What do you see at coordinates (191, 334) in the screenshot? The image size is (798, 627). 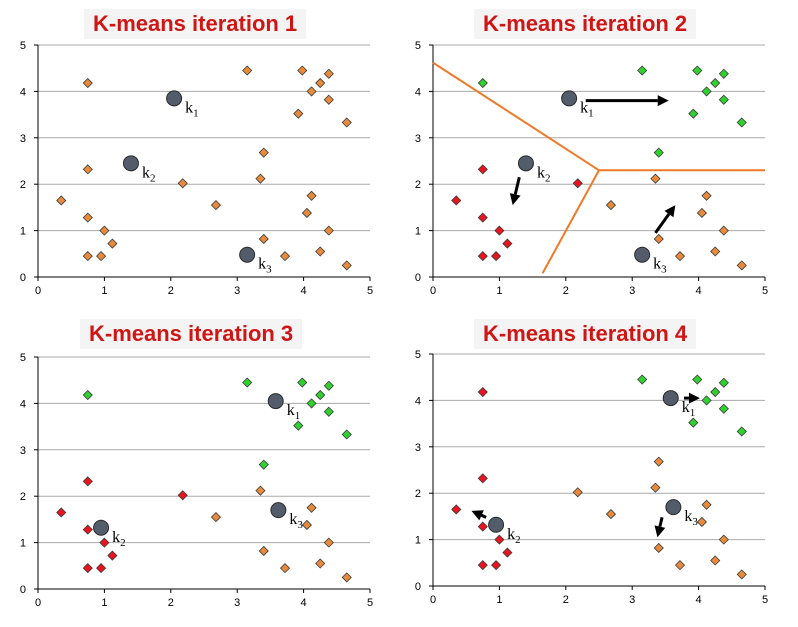 I see `chart-title-3: K-means iteration 3` at bounding box center [191, 334].